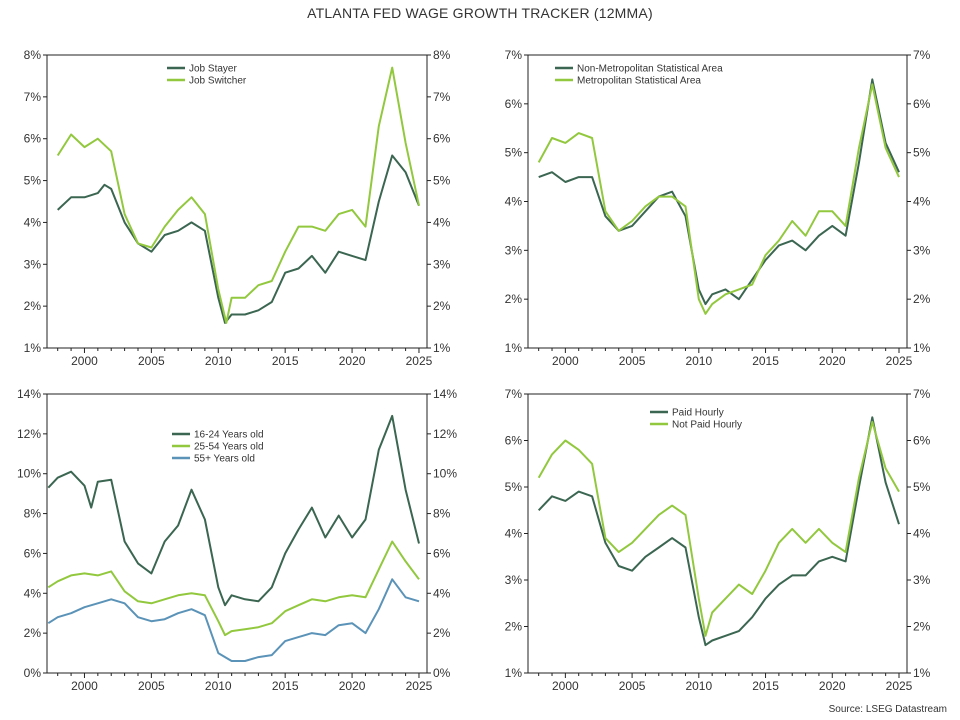 This screenshot has height=720, width=960. Describe the element at coordinates (480, 13) in the screenshot. I see `page-title: ATLANTA FED WAGE GROWTH TRACKER (12MMA)` at that location.